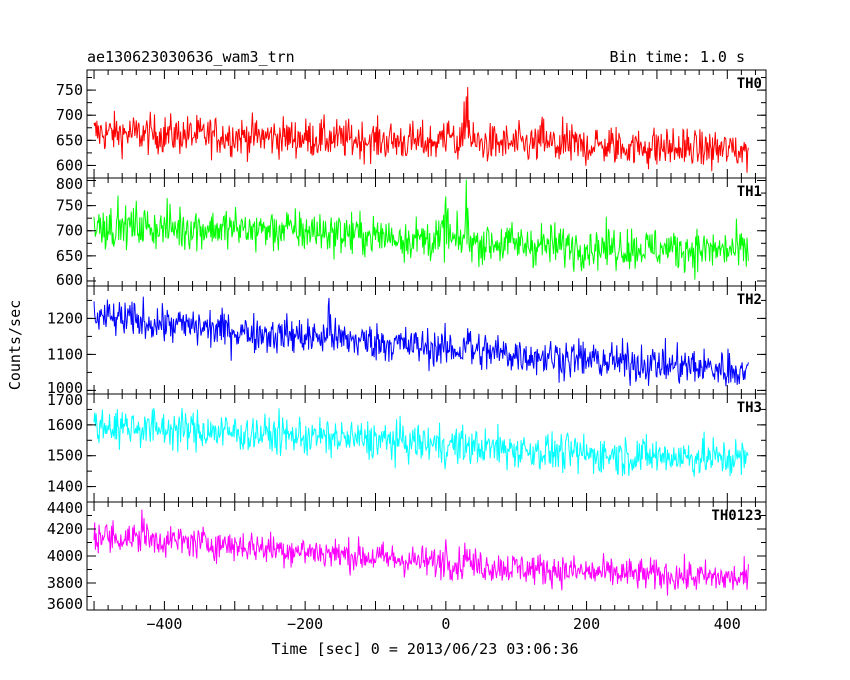 The image size is (850, 680). What do you see at coordinates (421, 442) in the screenshot?
I see `series-line-th3` at bounding box center [421, 442].